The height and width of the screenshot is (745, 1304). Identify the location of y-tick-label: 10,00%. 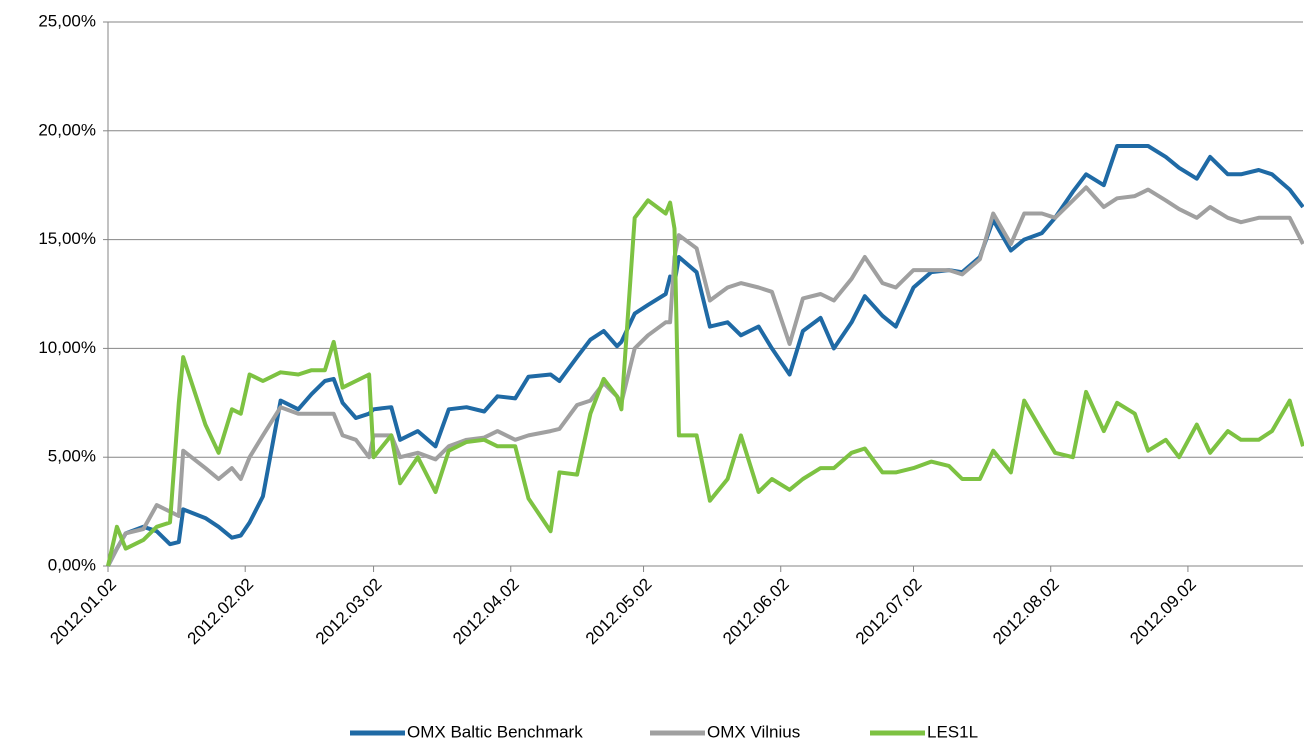
(67, 347).